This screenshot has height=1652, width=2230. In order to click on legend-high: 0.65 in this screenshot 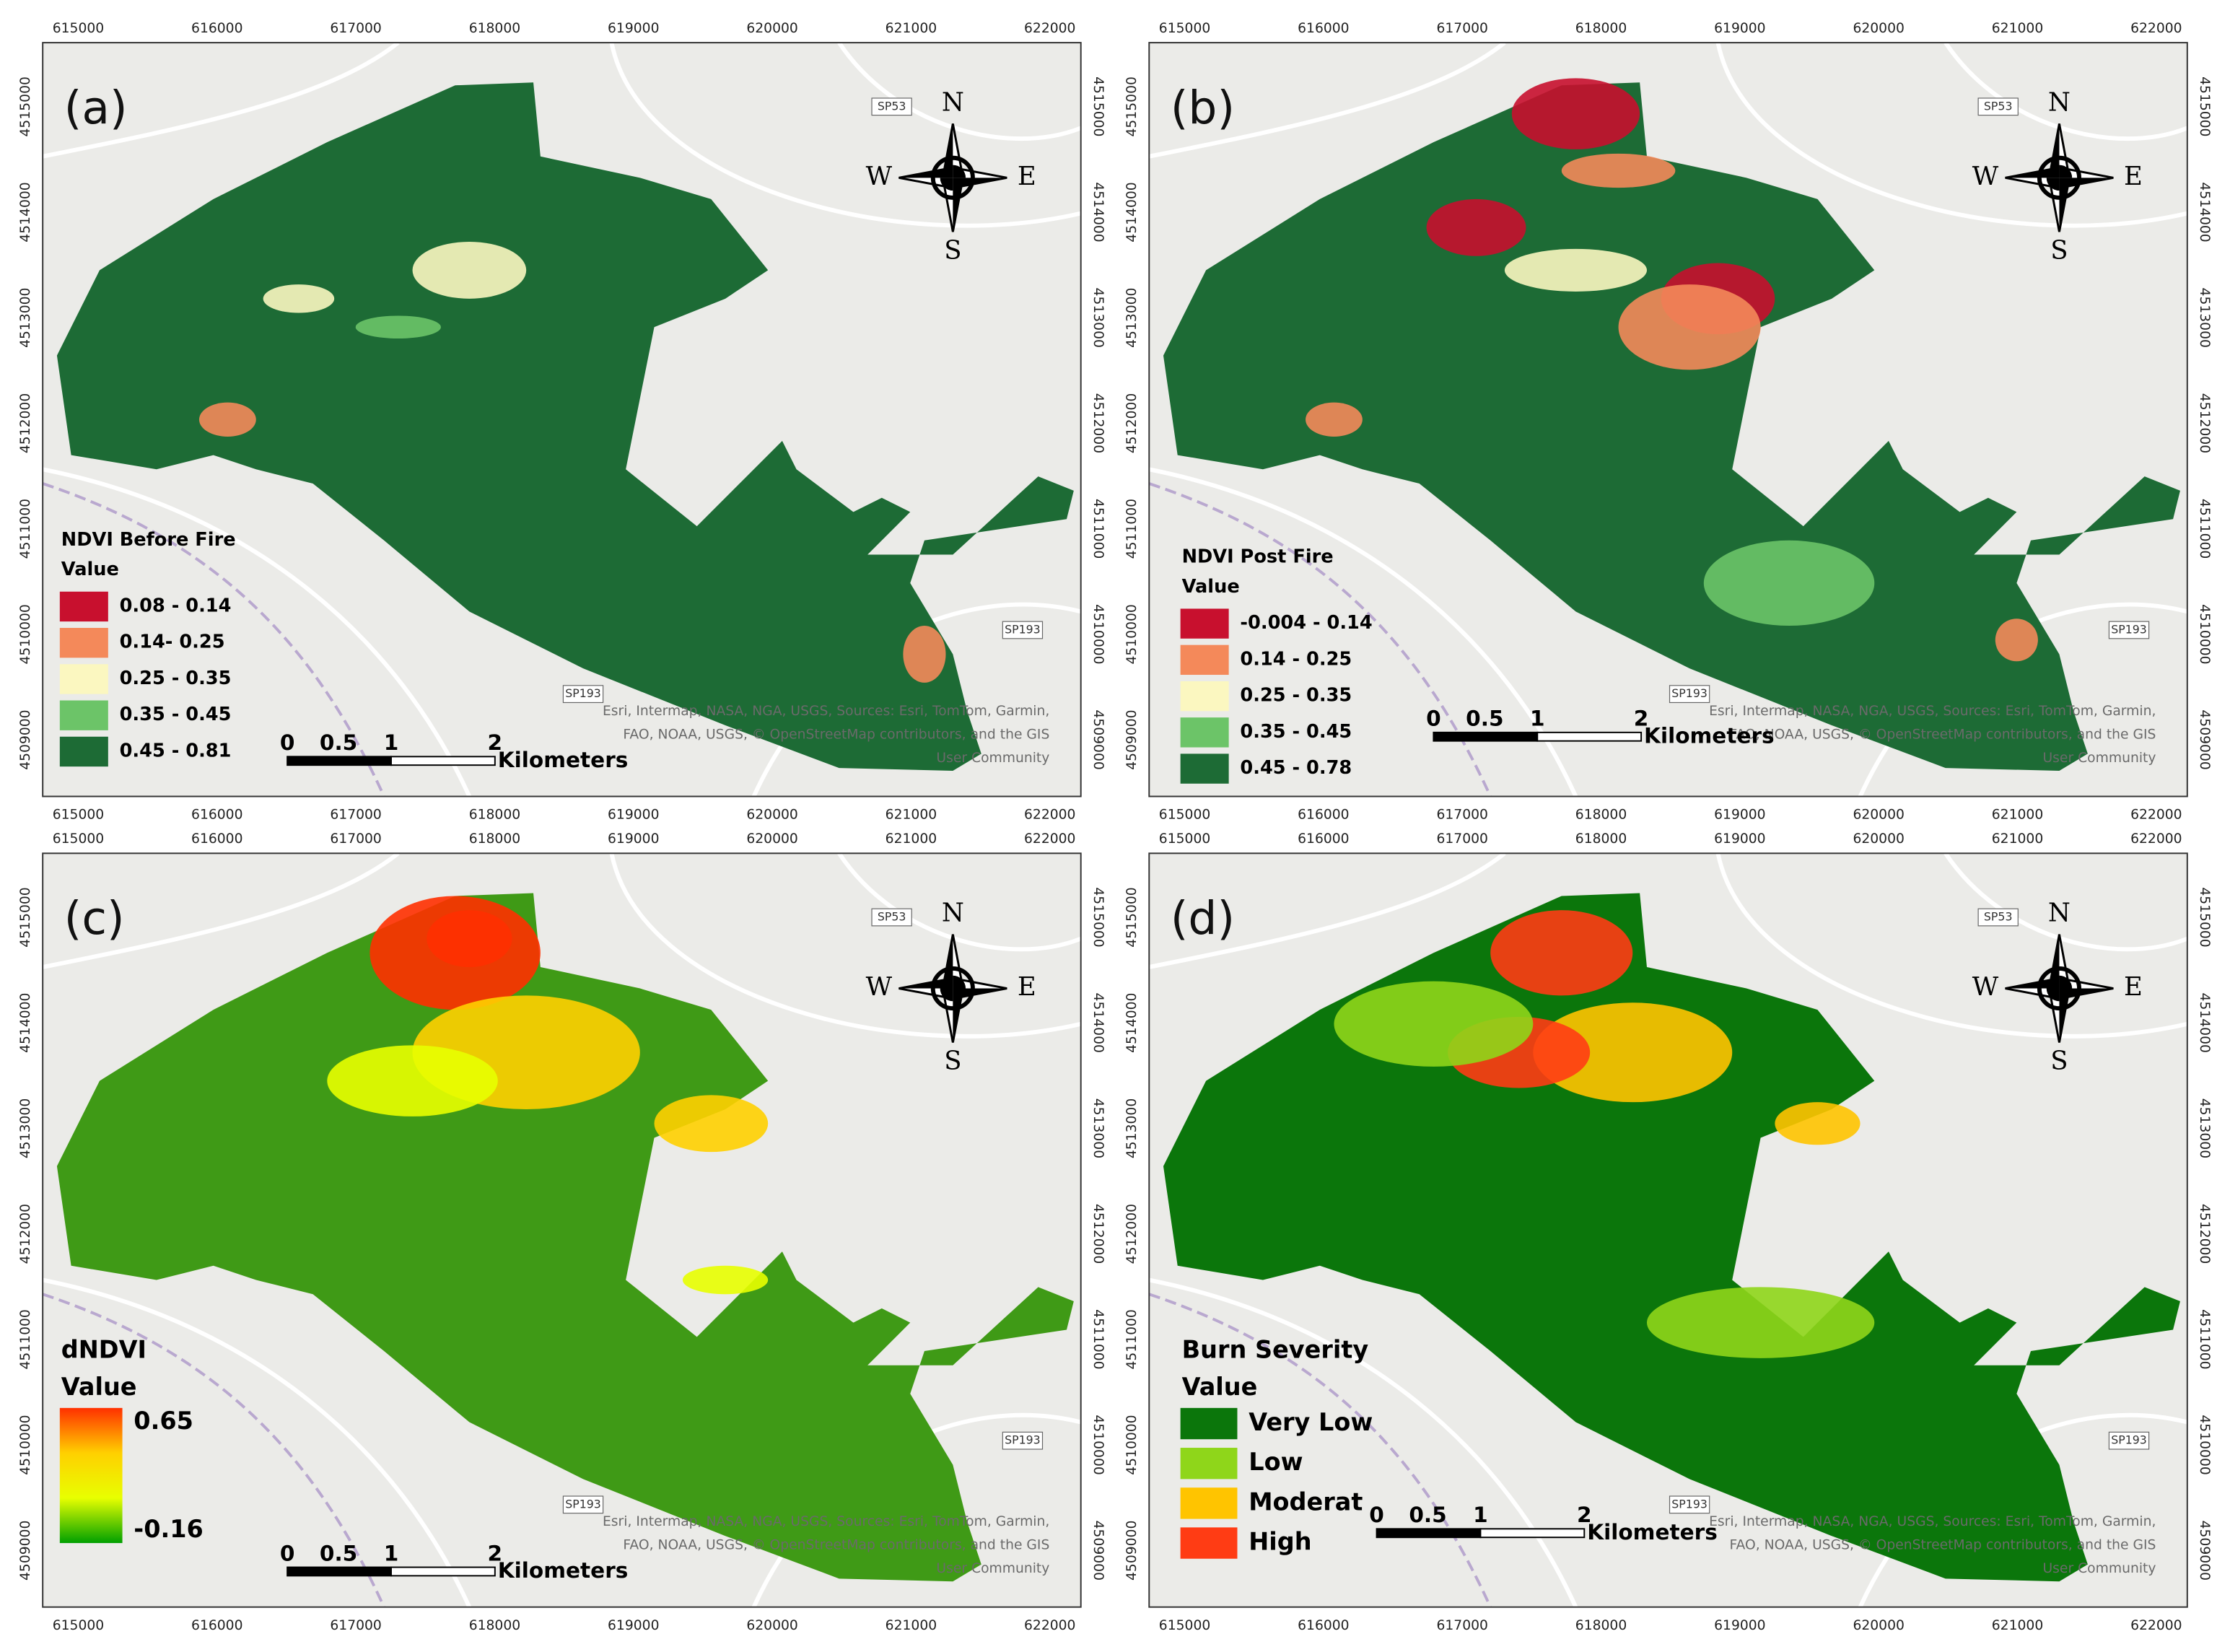, I will do `click(163, 1421)`.